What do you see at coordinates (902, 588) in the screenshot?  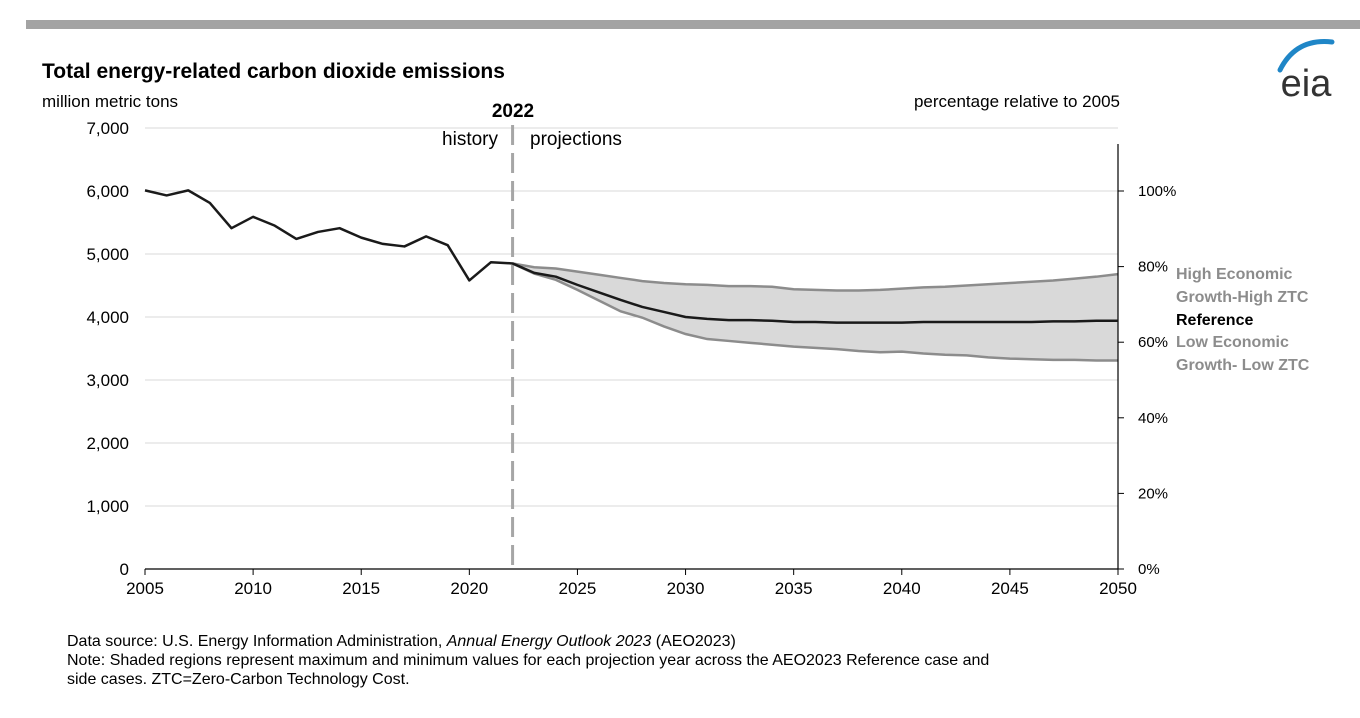 I see `x-tick-label: 2040` at bounding box center [902, 588].